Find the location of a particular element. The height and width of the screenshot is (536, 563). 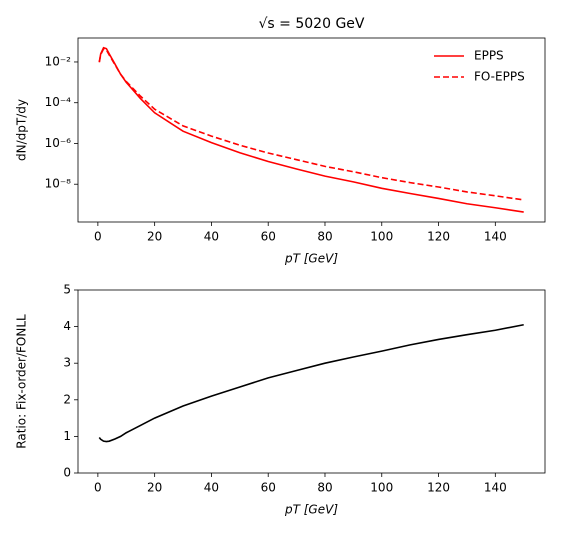

legend-label: EPPS is located at coordinates (489, 56).